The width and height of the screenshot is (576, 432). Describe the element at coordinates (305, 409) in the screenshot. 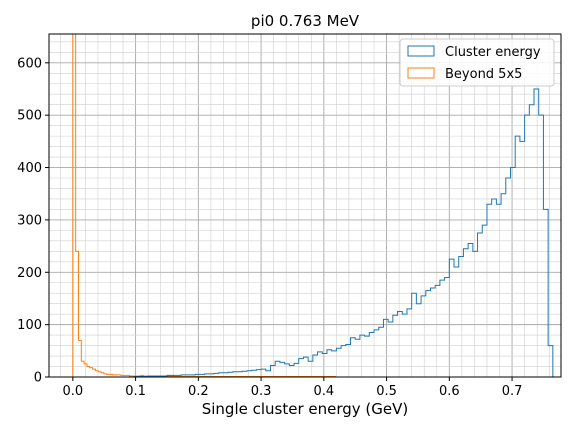

I see `x-axis-title: Single cluster energy (GeV)` at that location.